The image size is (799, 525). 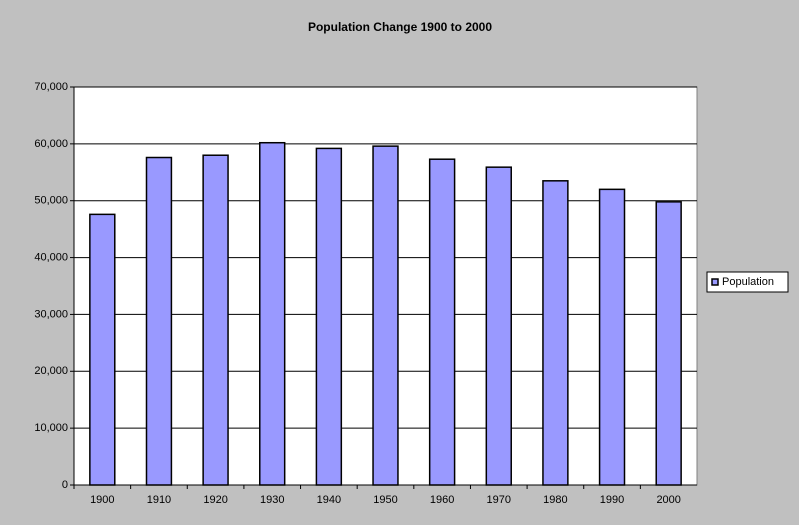 I want to click on x-tick-label: 1960, so click(x=442, y=500).